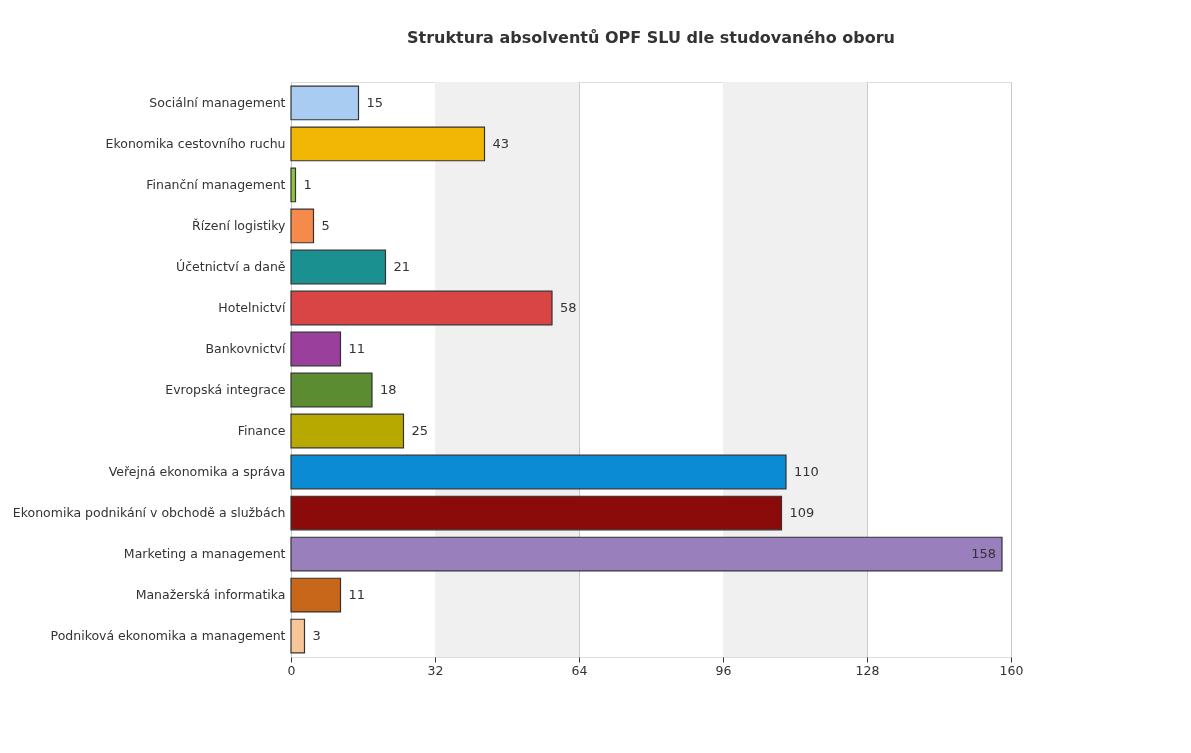 The height and width of the screenshot is (753, 1191). Describe the element at coordinates (210, 595) in the screenshot. I see `y-tick-label: Manažerská informatika` at that location.